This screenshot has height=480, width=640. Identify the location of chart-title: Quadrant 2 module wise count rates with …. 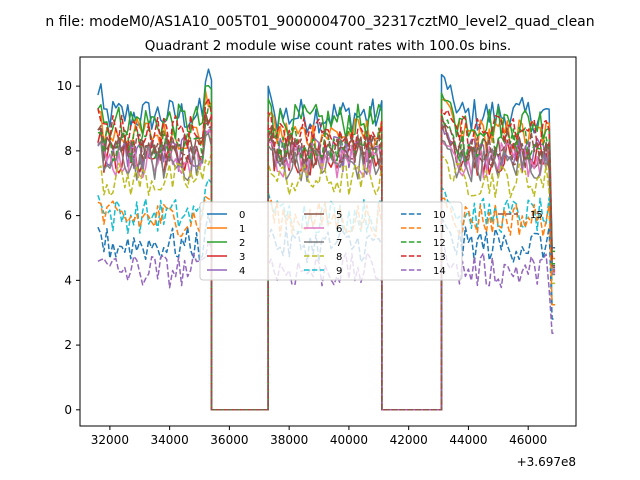
(328, 46).